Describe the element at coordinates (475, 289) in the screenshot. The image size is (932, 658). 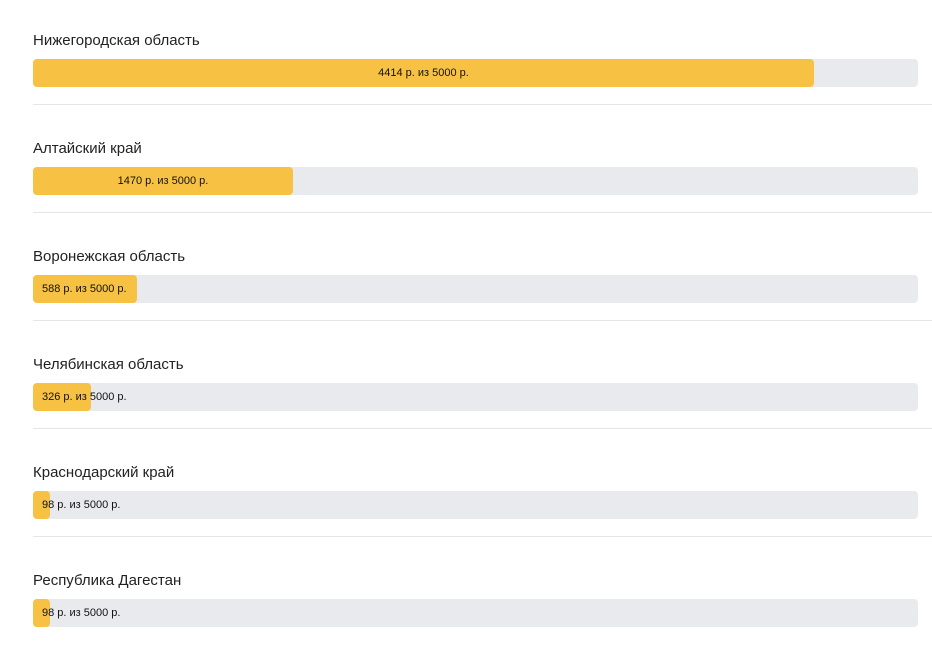
I see `progress-bar: 588 р. из 5000 р.` at that location.